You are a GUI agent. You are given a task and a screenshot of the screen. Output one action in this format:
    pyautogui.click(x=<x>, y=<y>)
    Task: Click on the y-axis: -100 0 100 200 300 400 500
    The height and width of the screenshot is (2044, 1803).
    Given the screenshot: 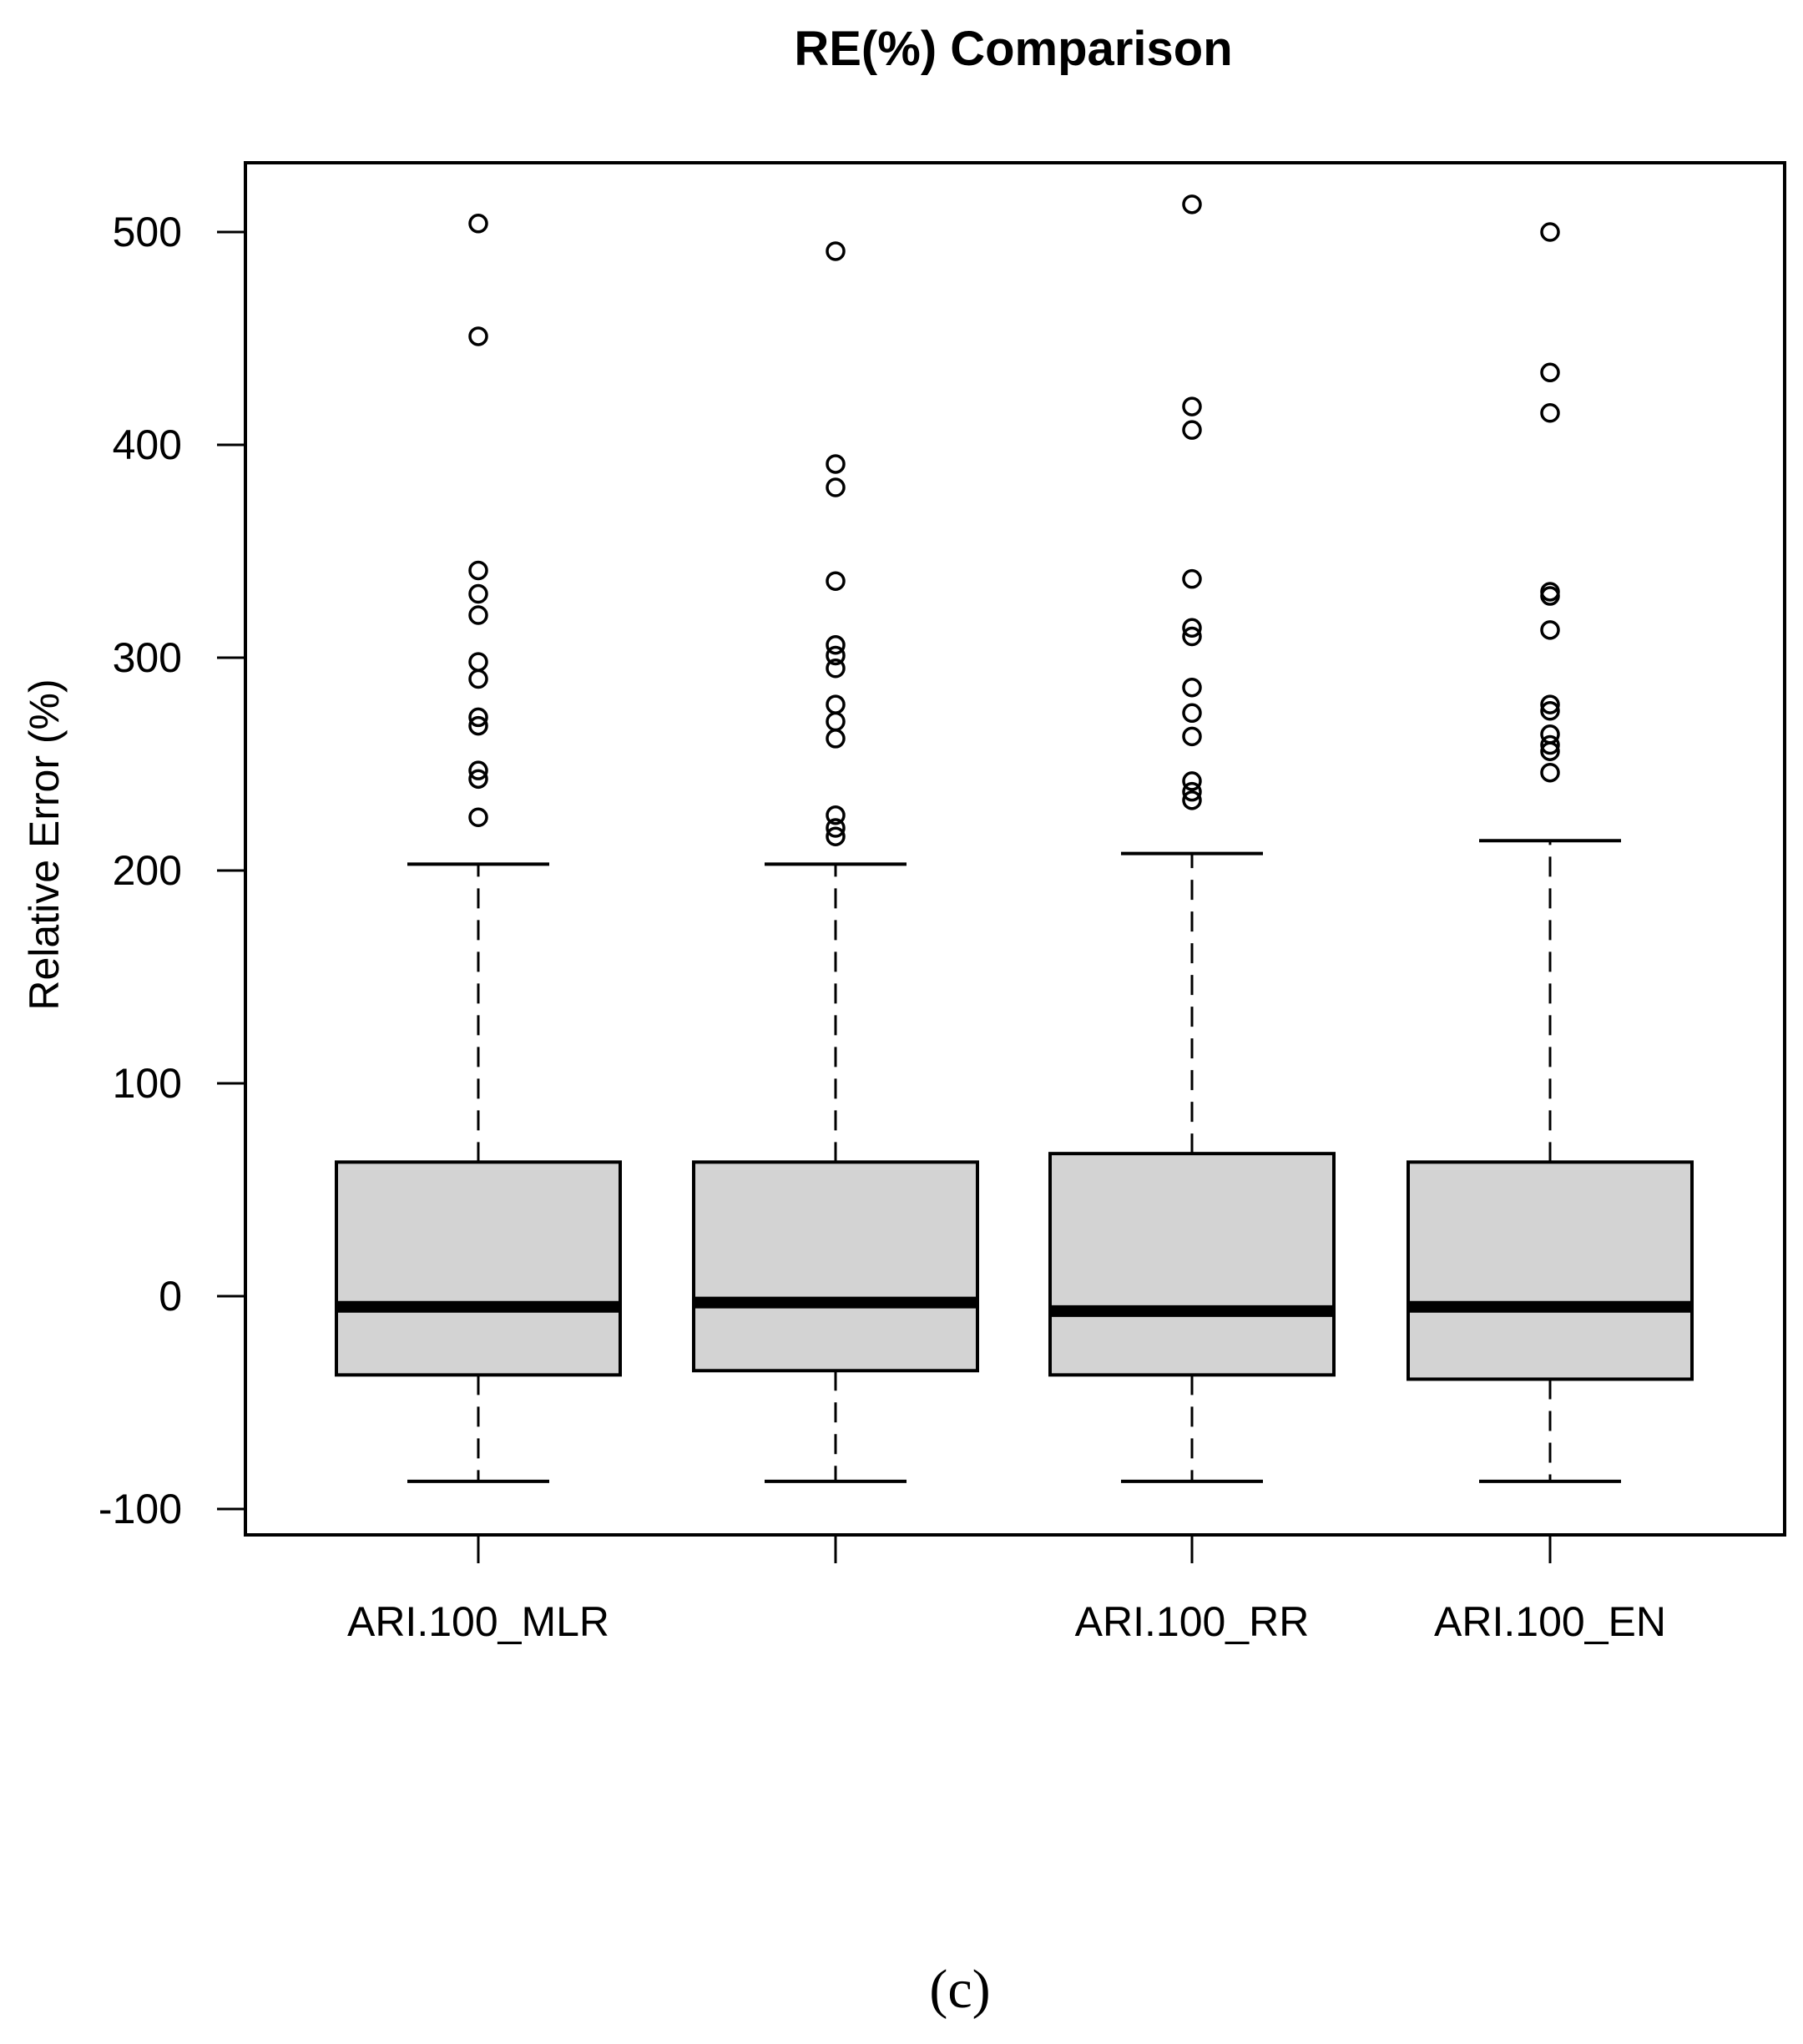 What is the action you would take?
    pyautogui.click(x=172, y=870)
    